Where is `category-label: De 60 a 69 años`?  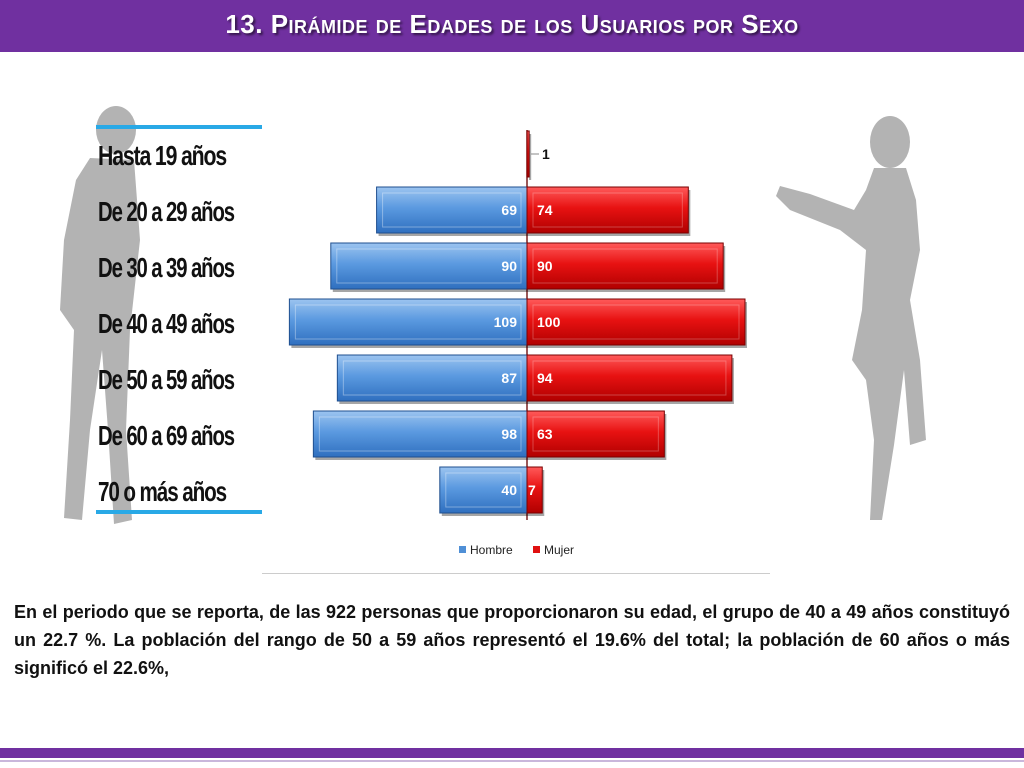
category-label: De 60 a 69 años is located at coordinates (166, 435).